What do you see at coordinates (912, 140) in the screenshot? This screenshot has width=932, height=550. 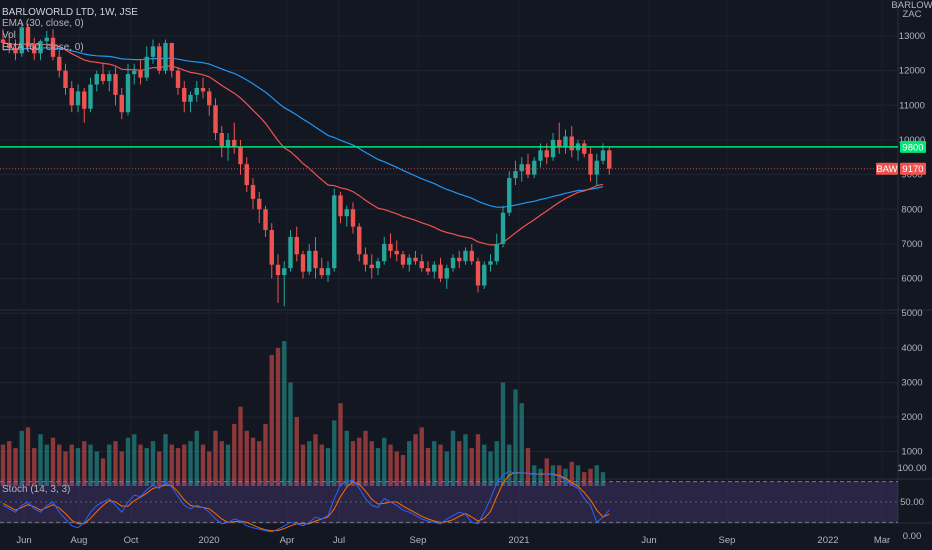 I see `price-tick-label: 10000` at bounding box center [912, 140].